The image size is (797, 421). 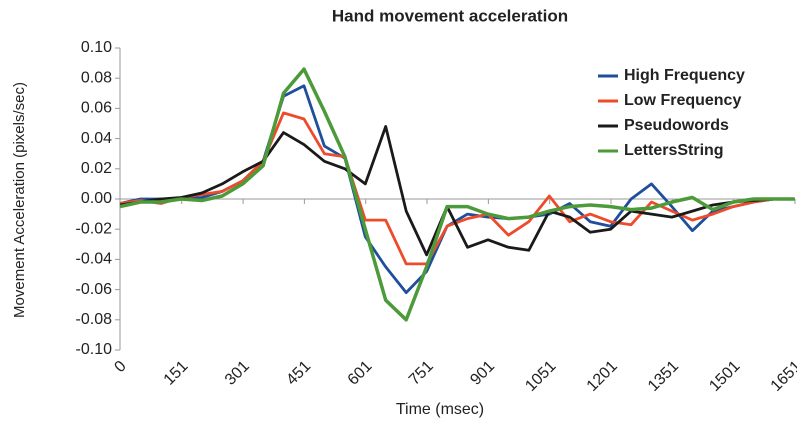 What do you see at coordinates (96, 198) in the screenshot?
I see `y-tick-label: 0.00` at bounding box center [96, 198].